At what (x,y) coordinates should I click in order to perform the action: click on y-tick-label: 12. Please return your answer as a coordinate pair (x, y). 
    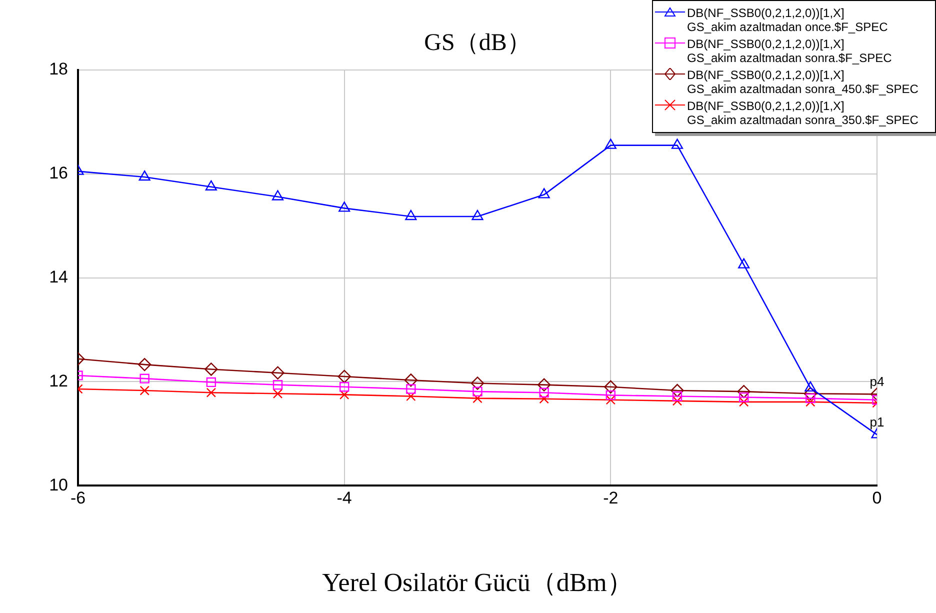
    Looking at the image, I should click on (58, 380).